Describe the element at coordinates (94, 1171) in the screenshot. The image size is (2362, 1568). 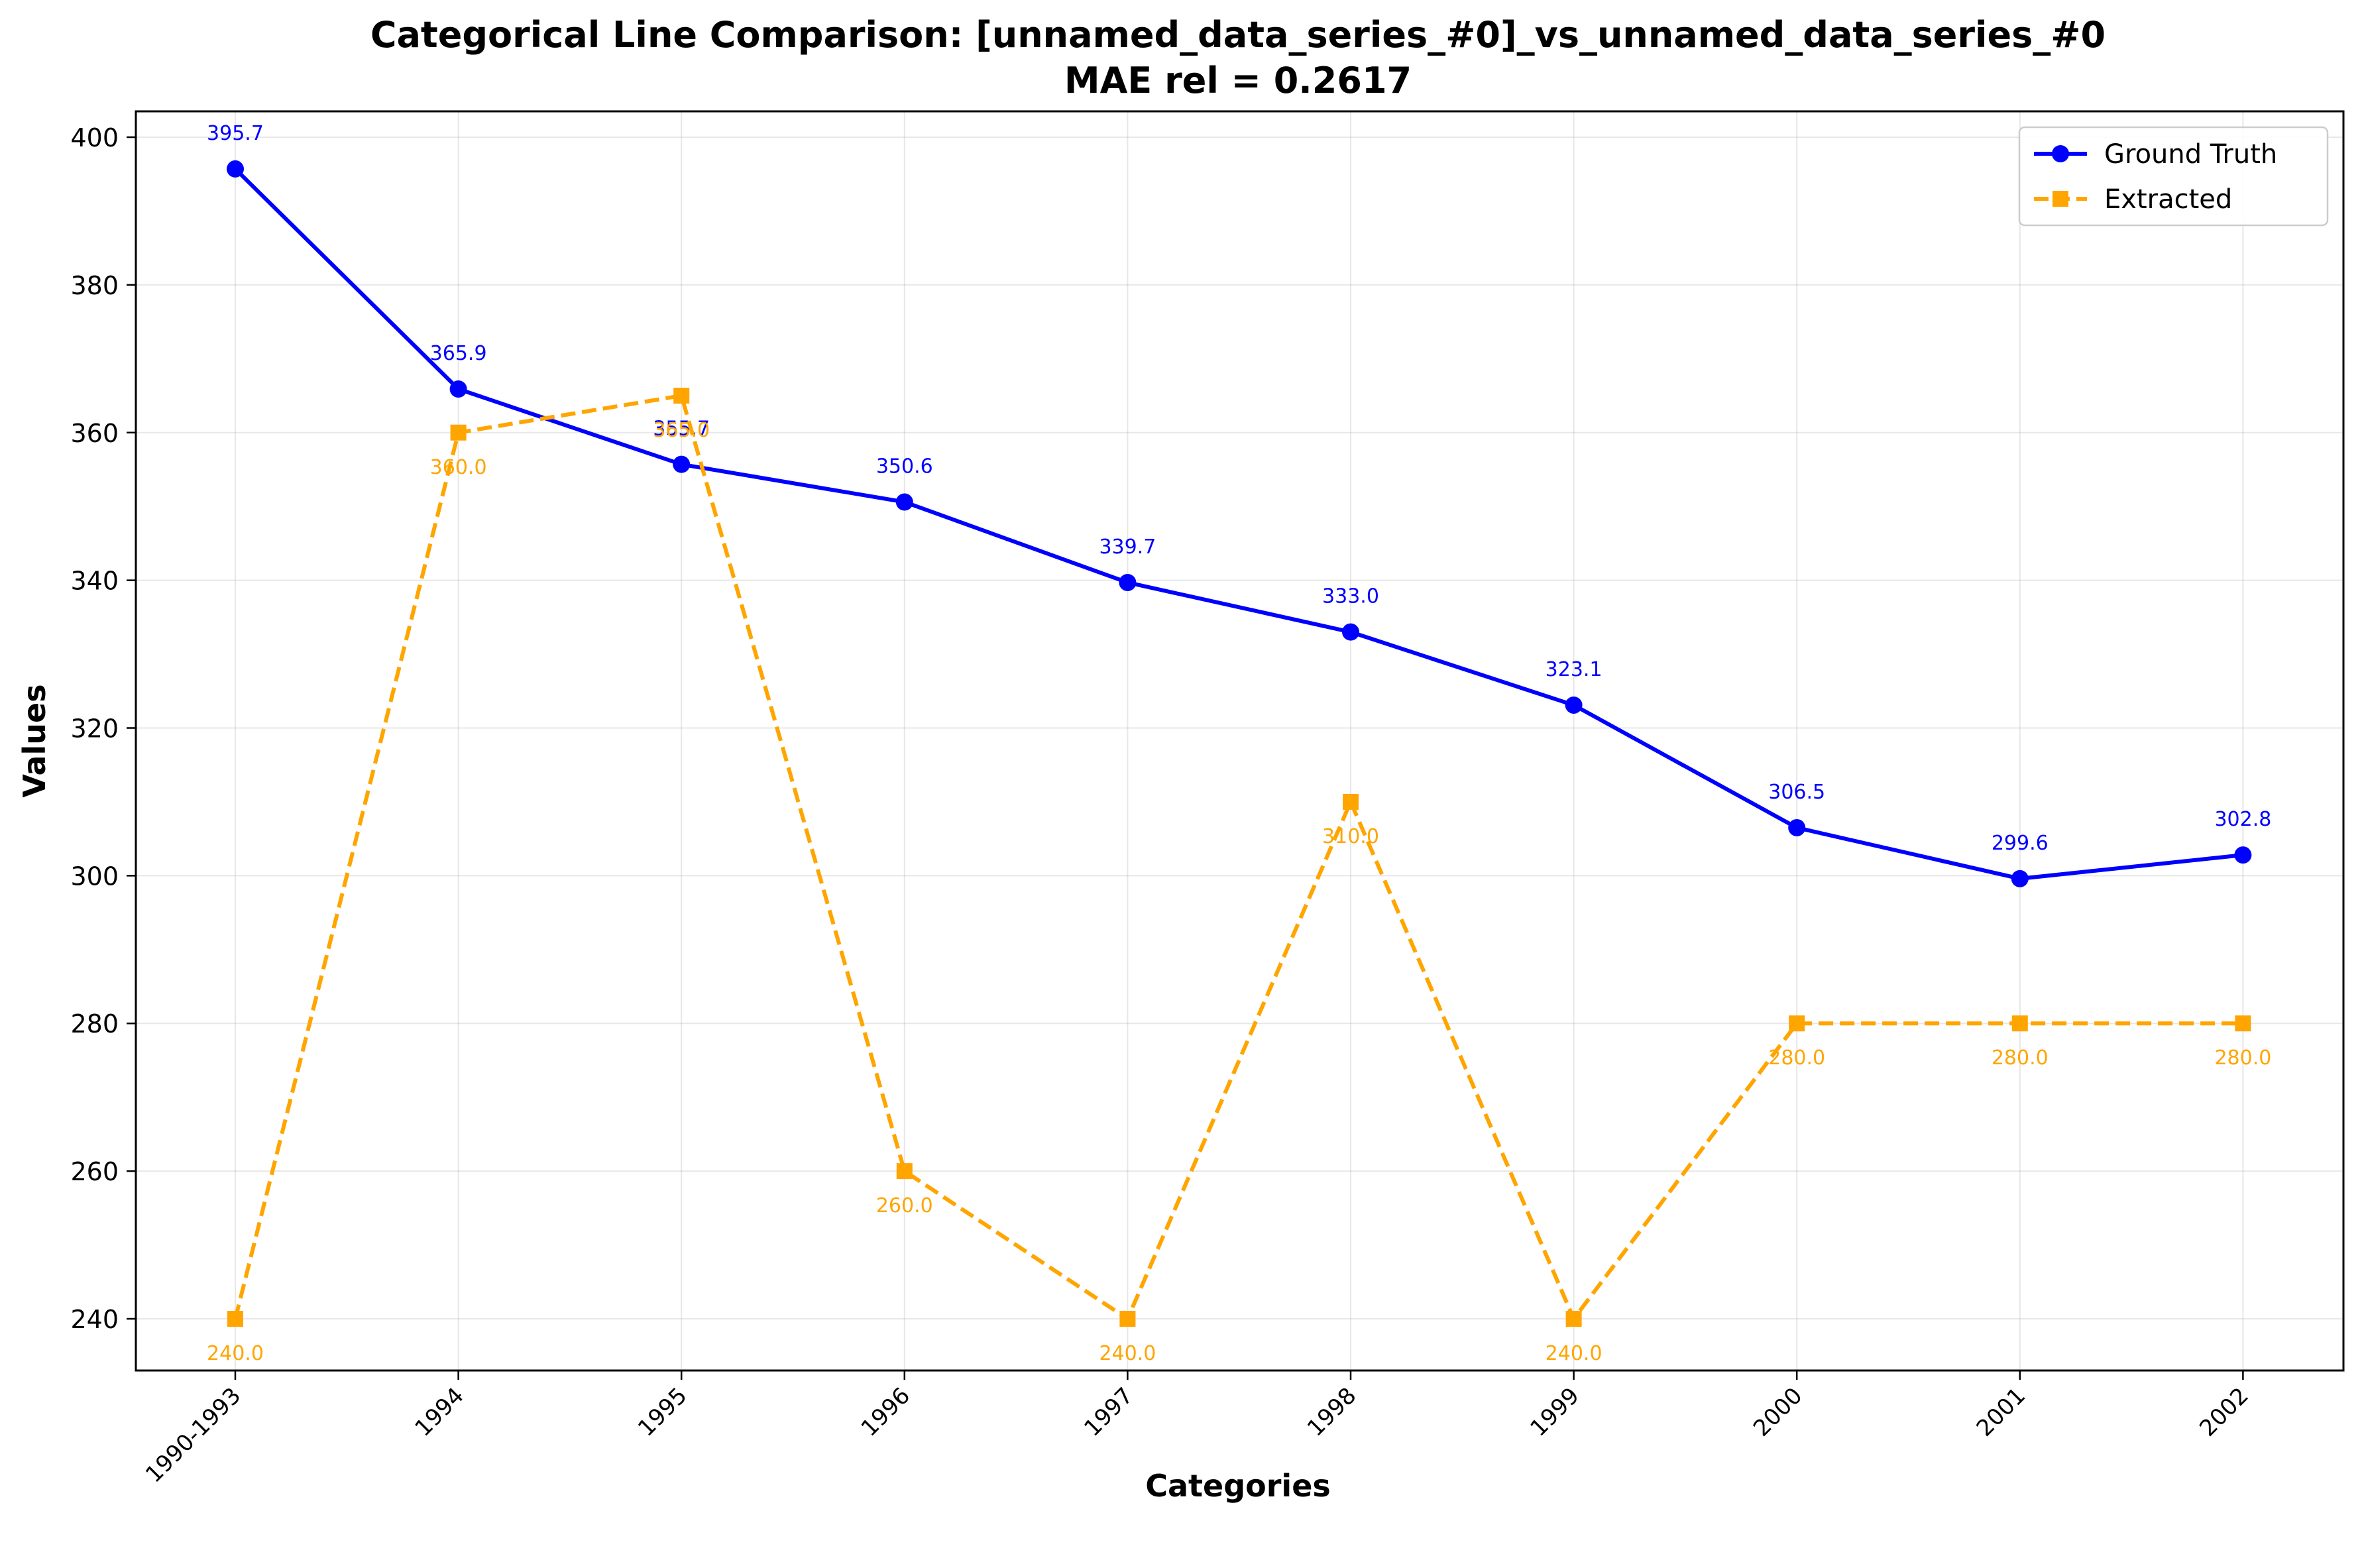
I see `y-tick-label: 260` at that location.